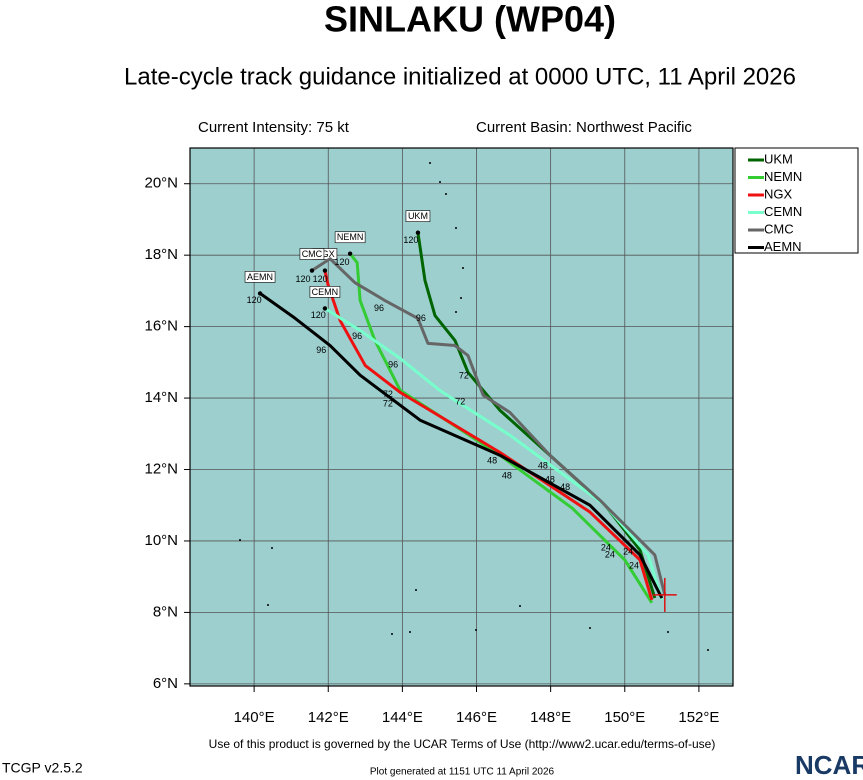 The image size is (863, 780). Describe the element at coordinates (161, 397) in the screenshot. I see `y-tick-label: 14°N` at that location.